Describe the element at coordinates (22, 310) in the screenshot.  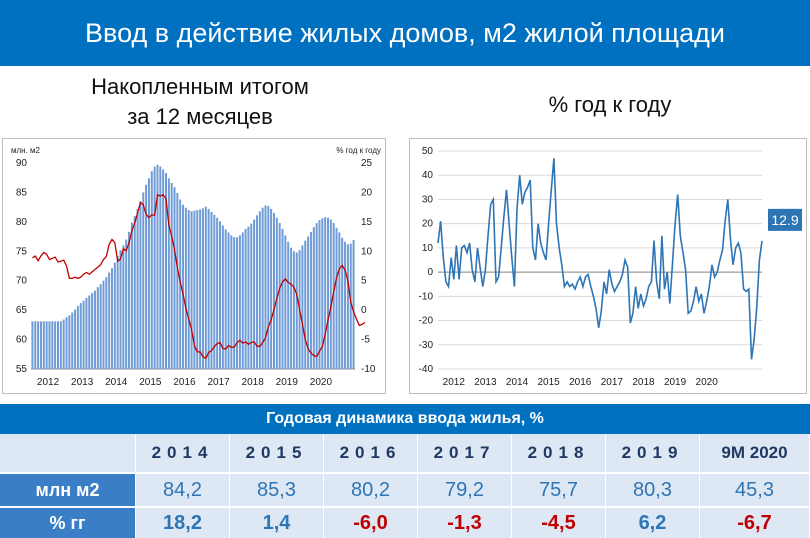
I see `y-tick-label: 65` at that location.